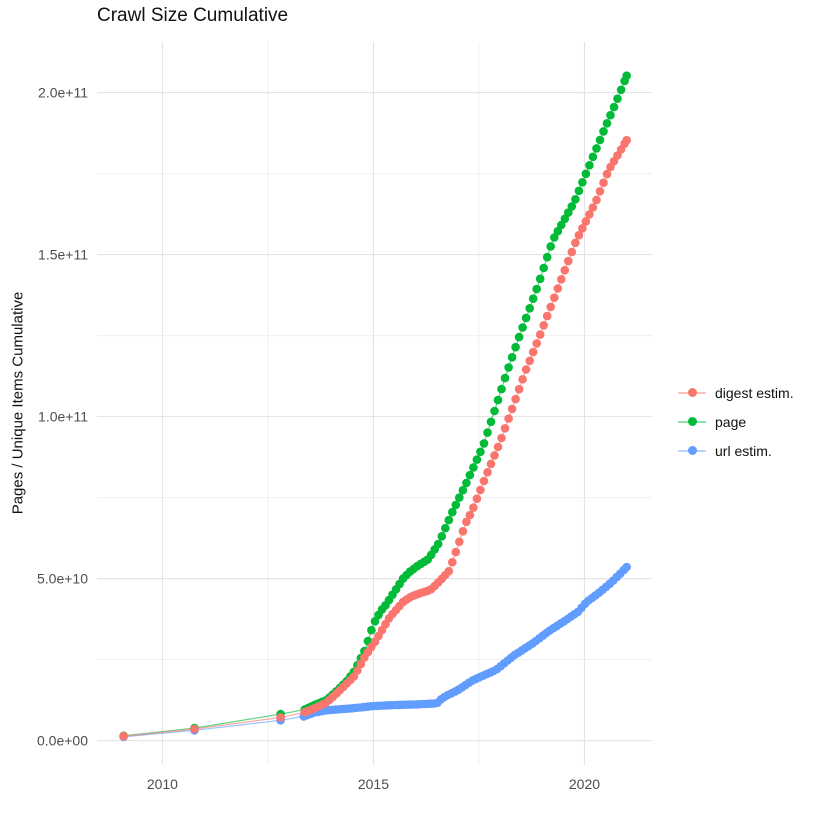 The width and height of the screenshot is (826, 827). Describe the element at coordinates (731, 421) in the screenshot. I see `legend-label: page` at that location.